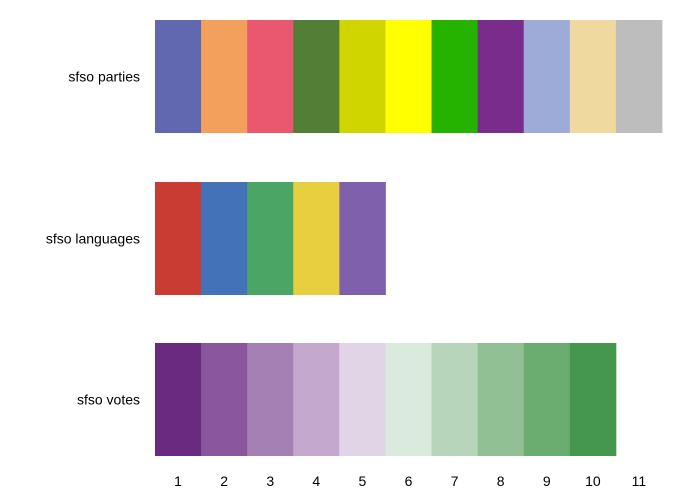 The image size is (684, 498). I want to click on x-tick-label: 8, so click(501, 481).